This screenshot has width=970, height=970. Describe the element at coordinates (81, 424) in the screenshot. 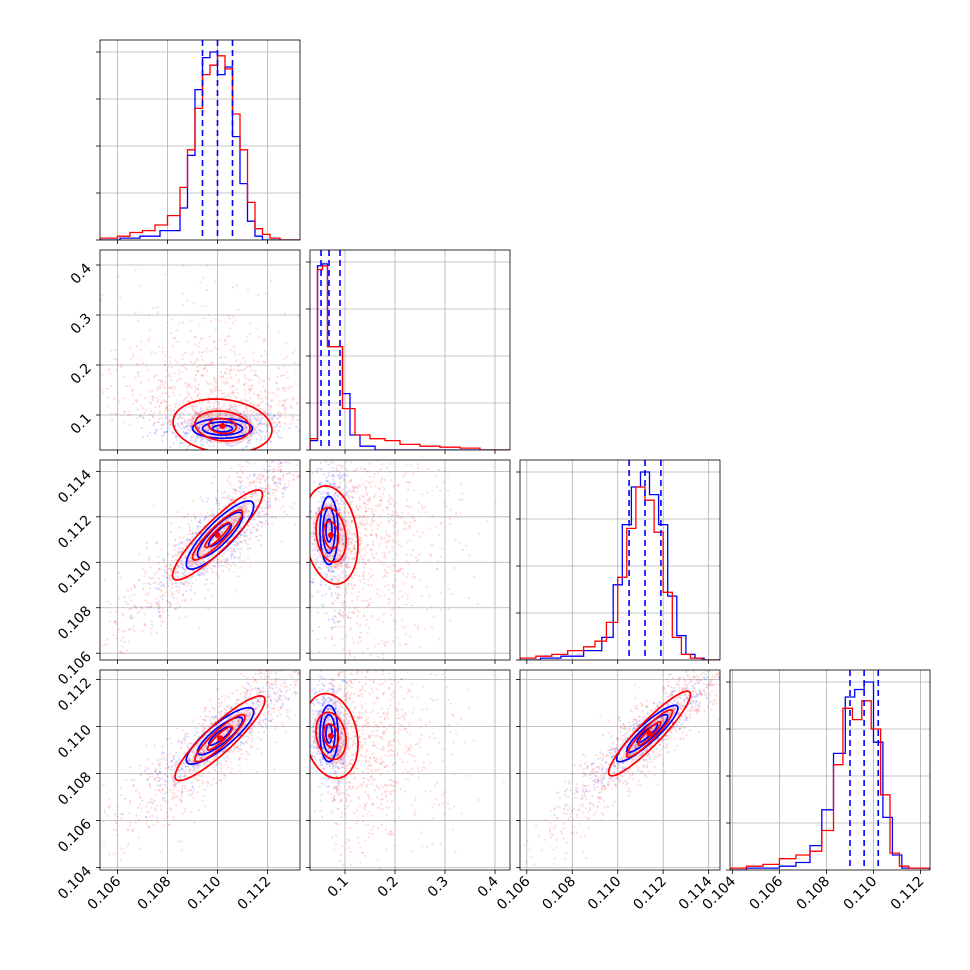

I see `y-tick-label-p1: 0.1` at that location.